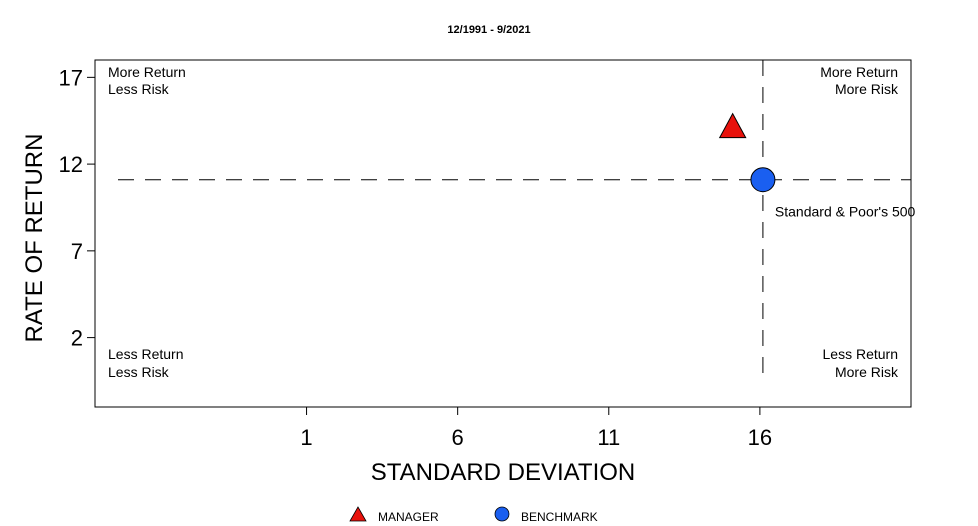  Describe the element at coordinates (760, 437) in the screenshot. I see `x-tick-label: 16` at that location.